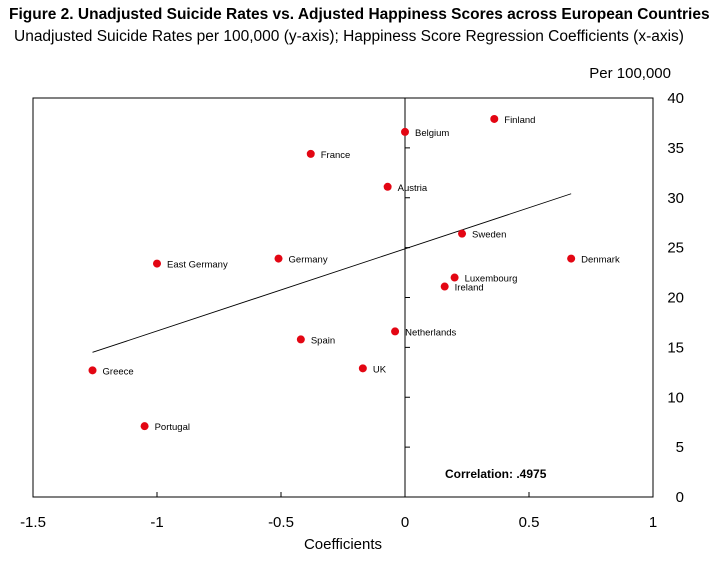 The image size is (715, 561). Describe the element at coordinates (496, 474) in the screenshot. I see `correlation-annotation: Correlation: .4975` at that location.